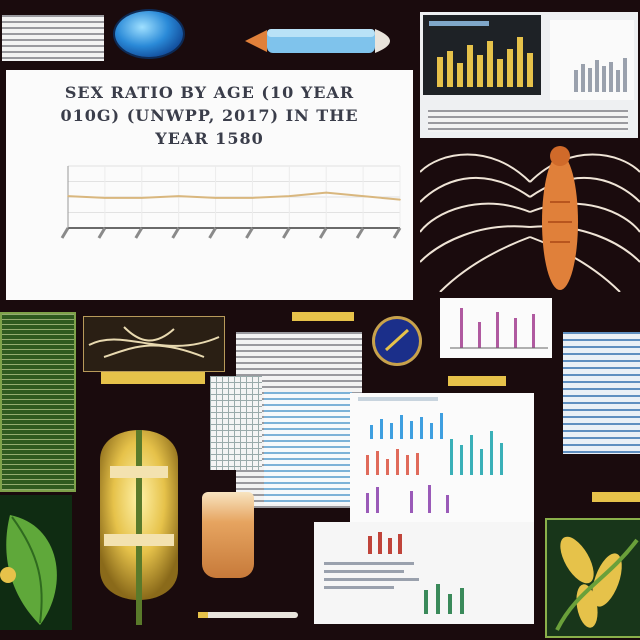 The width and height of the screenshot is (640, 640). I want to click on dashboard-footer-text, so click(528, 121).